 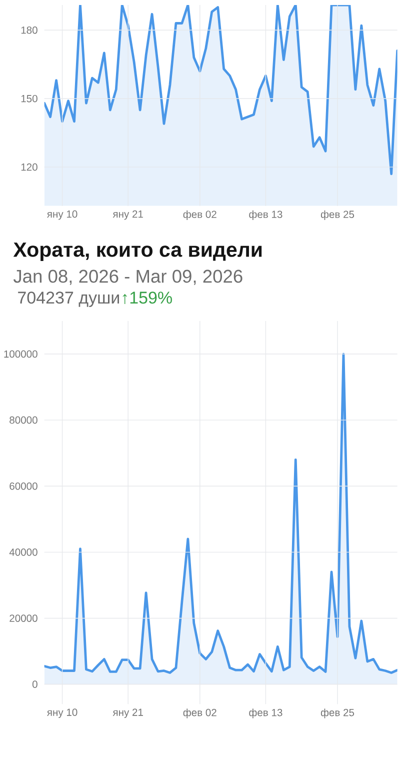 I want to click on text: 704237 души, so click(x=68, y=300).